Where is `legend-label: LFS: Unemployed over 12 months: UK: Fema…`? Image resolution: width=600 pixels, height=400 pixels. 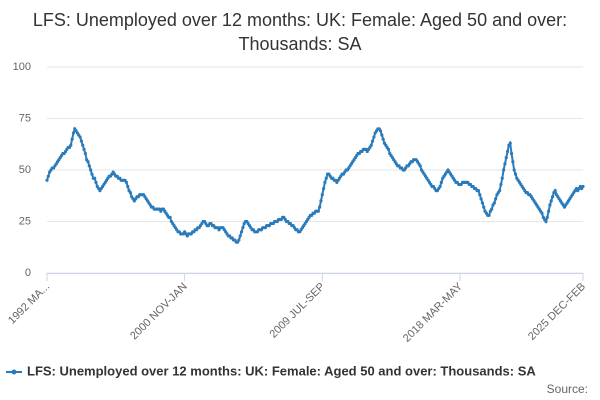 legend-label: LFS: Unemployed over 12 months: UK: Fema… is located at coordinates (281, 370).